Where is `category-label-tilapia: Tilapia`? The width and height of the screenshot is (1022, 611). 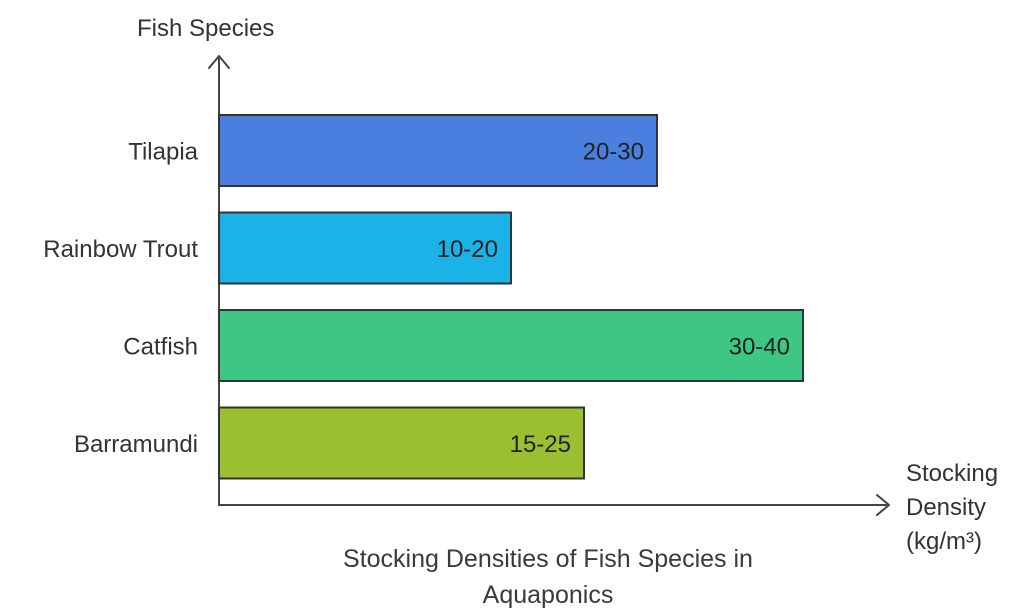
category-label-tilapia: Tilapia is located at coordinates (163, 152).